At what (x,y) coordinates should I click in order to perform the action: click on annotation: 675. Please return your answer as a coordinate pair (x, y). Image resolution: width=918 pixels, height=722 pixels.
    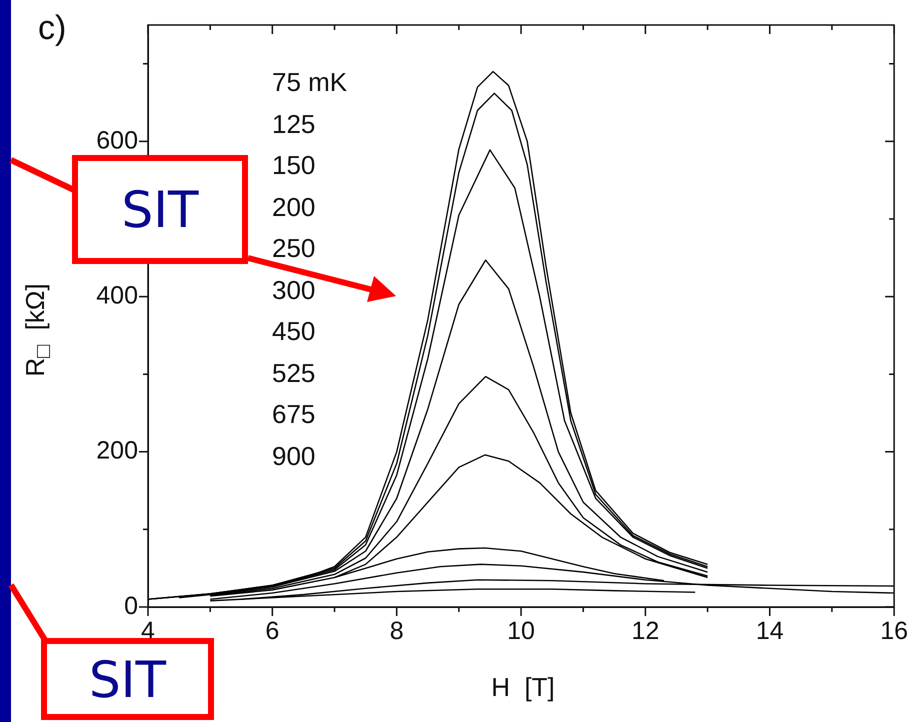
    Looking at the image, I should click on (294, 414).